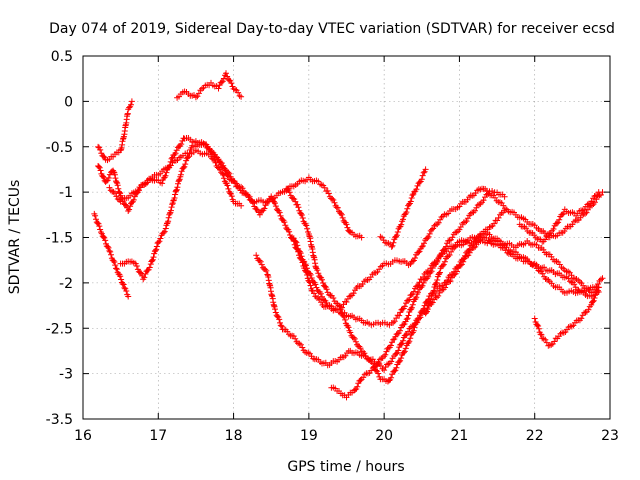  I want to click on x-tick-label: 23, so click(610, 436).